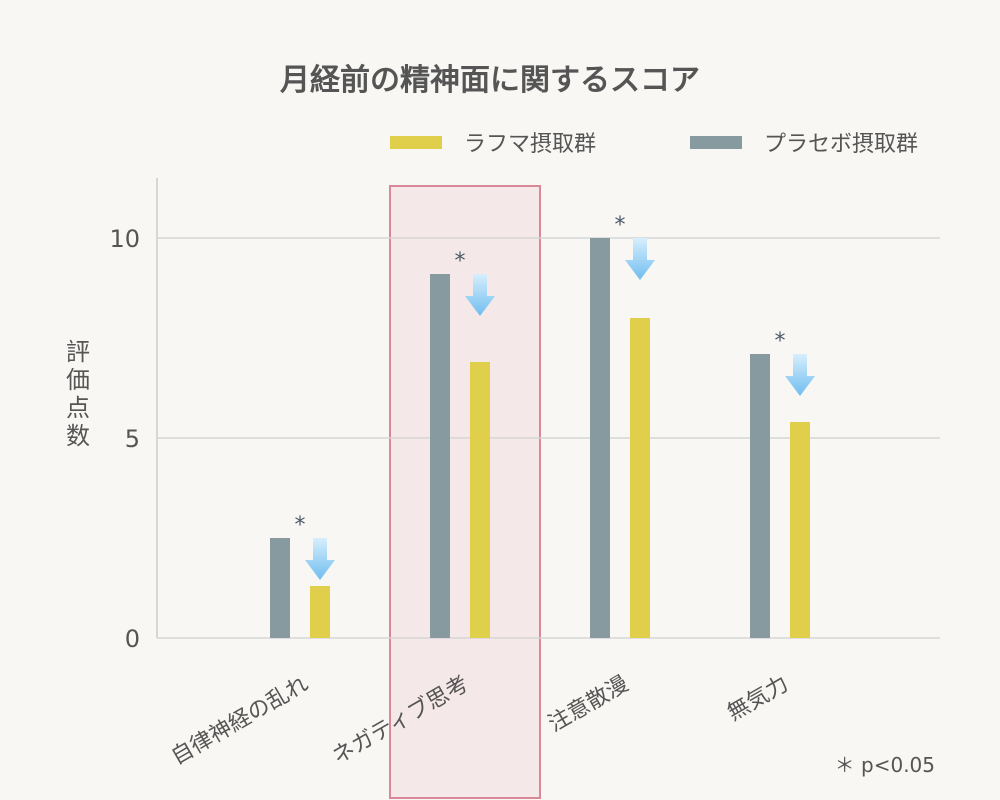  What do you see at coordinates (460, 261) in the screenshot?
I see `significance-star-1: *` at bounding box center [460, 261].